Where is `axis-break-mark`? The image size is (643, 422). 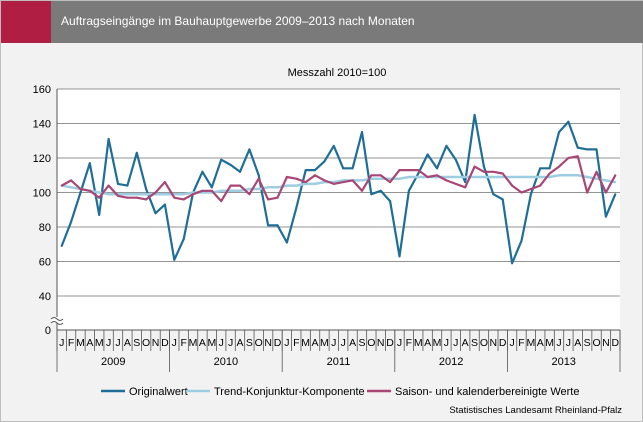
axis-break-mark is located at coordinates (57, 323).